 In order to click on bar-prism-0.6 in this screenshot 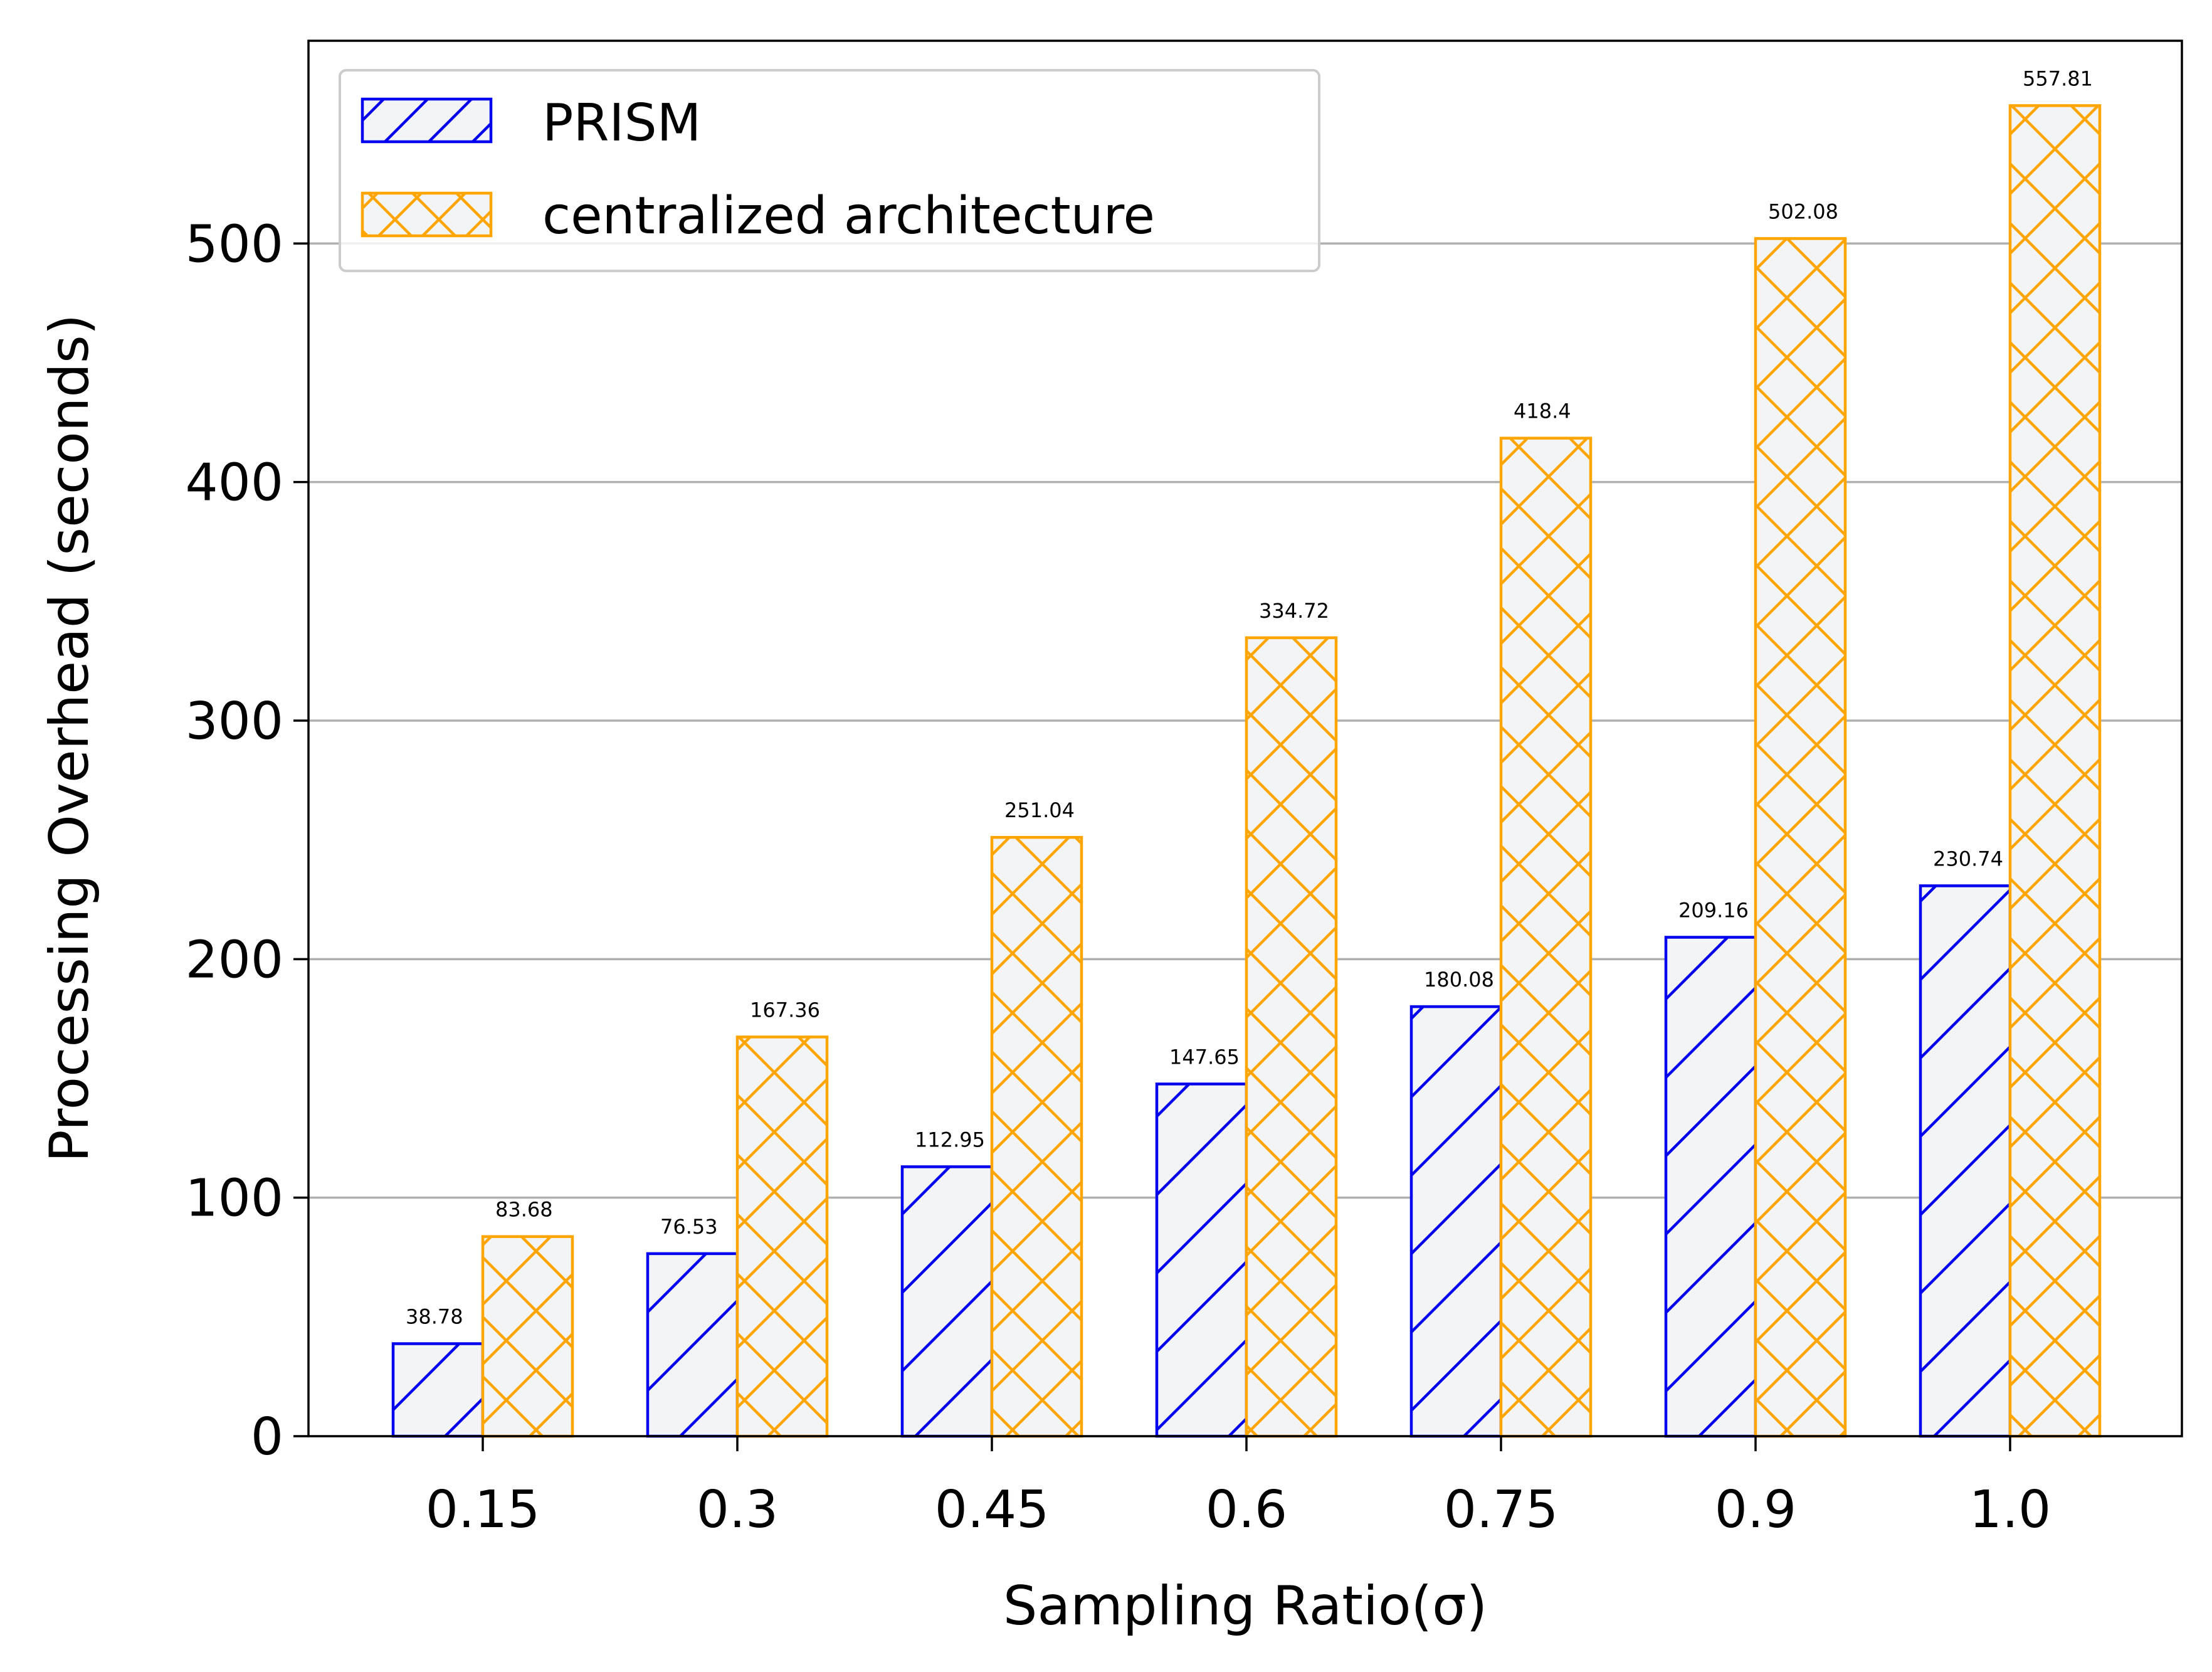, I will do `click(1201, 1260)`.